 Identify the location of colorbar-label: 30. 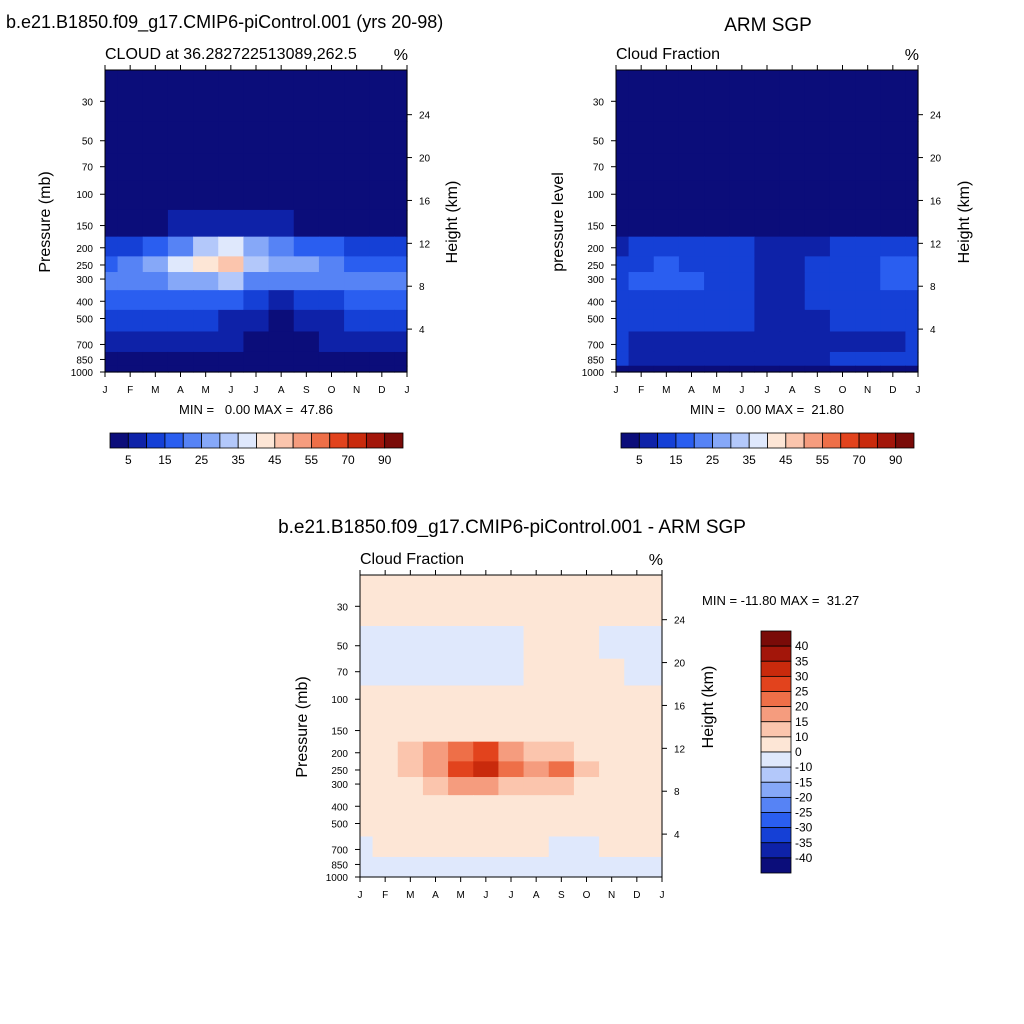
(802, 676).